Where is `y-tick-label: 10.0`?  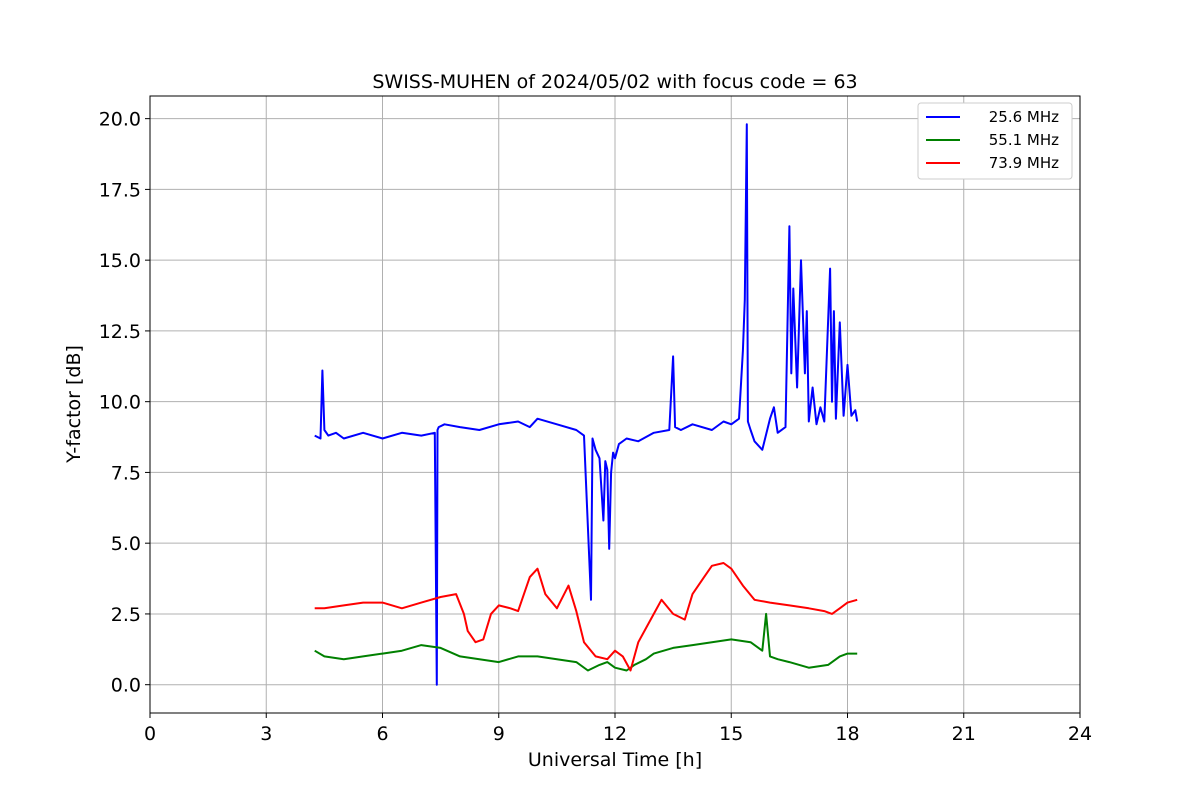
y-tick-label: 10.0 is located at coordinates (120, 403).